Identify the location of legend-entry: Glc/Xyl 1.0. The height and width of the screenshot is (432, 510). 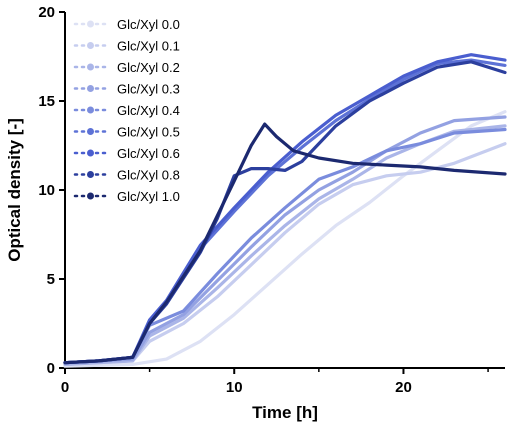
(126, 196).